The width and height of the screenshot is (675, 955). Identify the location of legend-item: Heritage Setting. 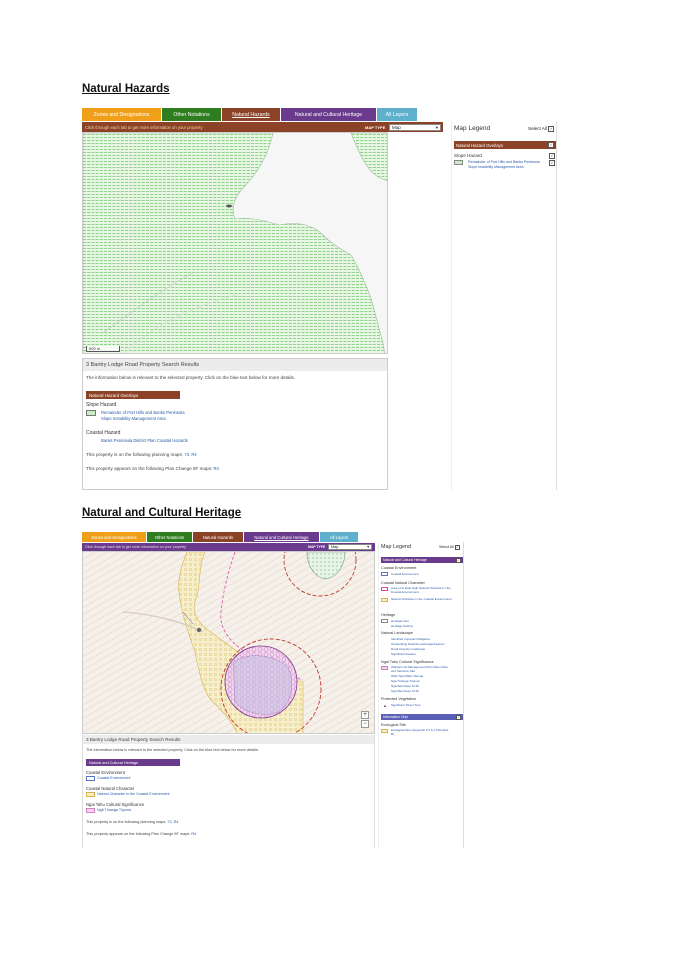
(402, 626).